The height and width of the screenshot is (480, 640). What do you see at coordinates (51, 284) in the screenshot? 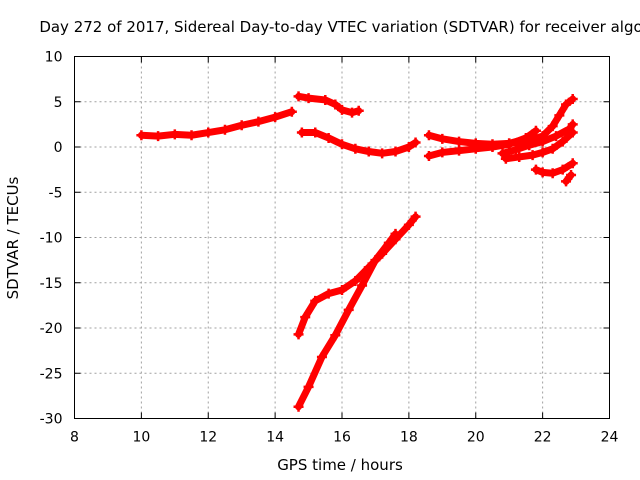
I see `y-tick-label: -15` at bounding box center [51, 284].